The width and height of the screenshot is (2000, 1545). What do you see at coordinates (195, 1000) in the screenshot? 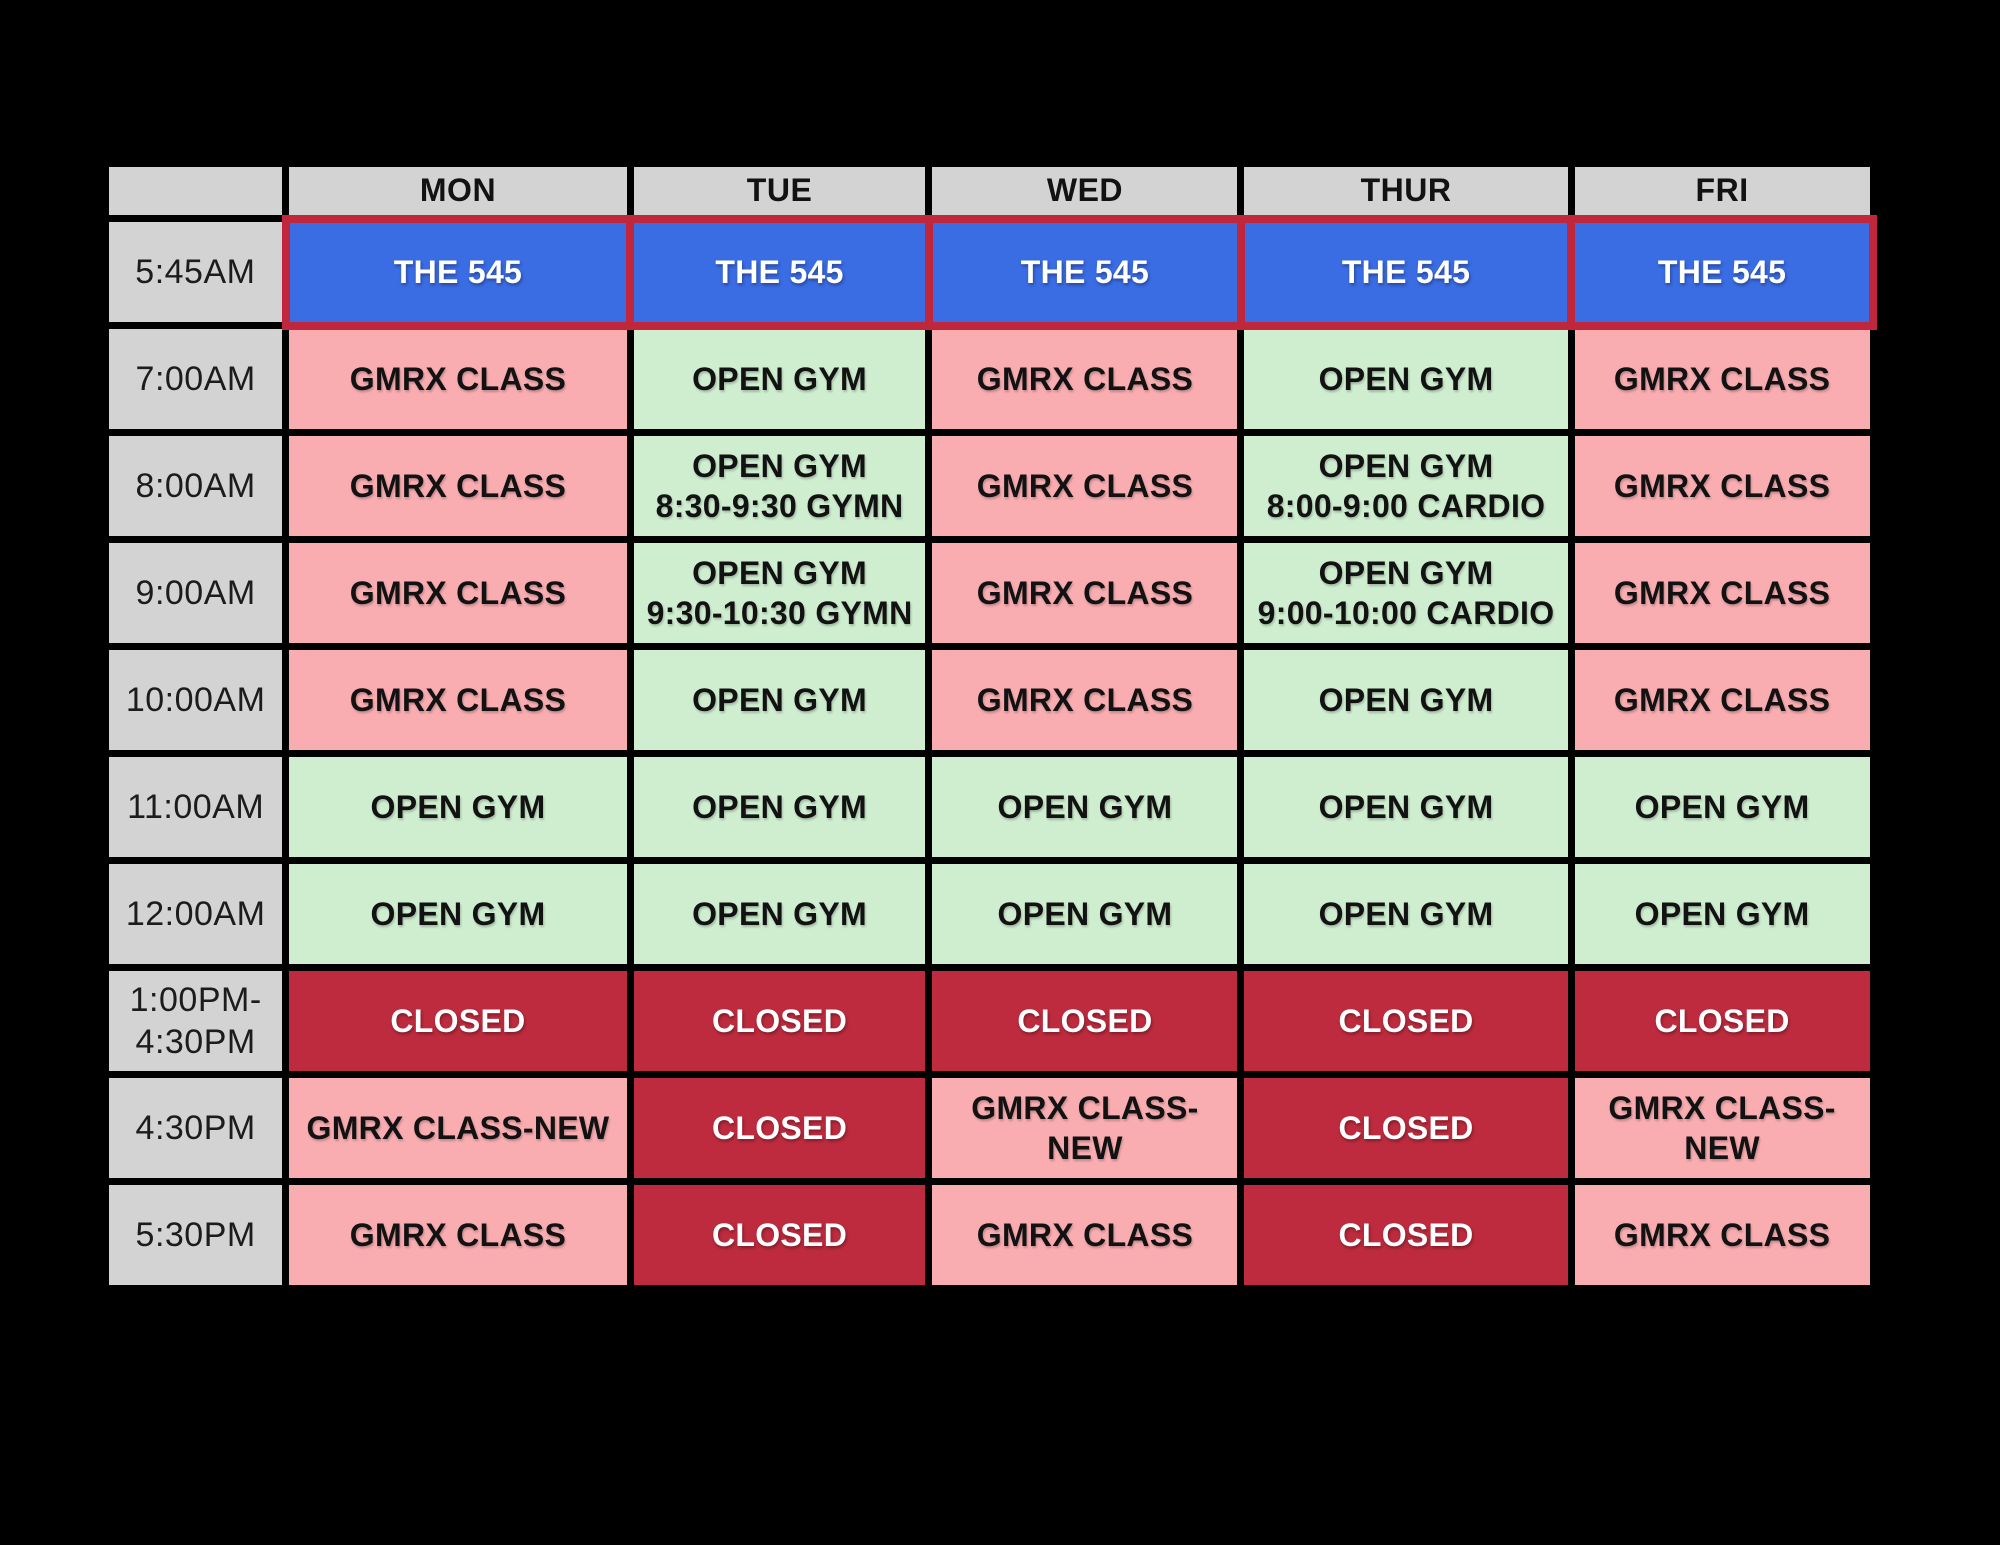
I see `time-label-line: 1:00PM-` at bounding box center [195, 1000].